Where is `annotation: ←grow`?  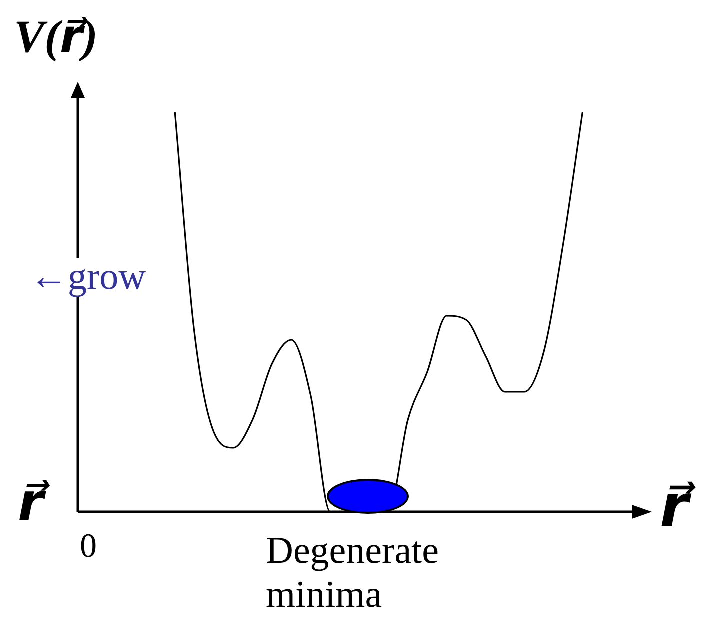 annotation: ←grow is located at coordinates (88, 277).